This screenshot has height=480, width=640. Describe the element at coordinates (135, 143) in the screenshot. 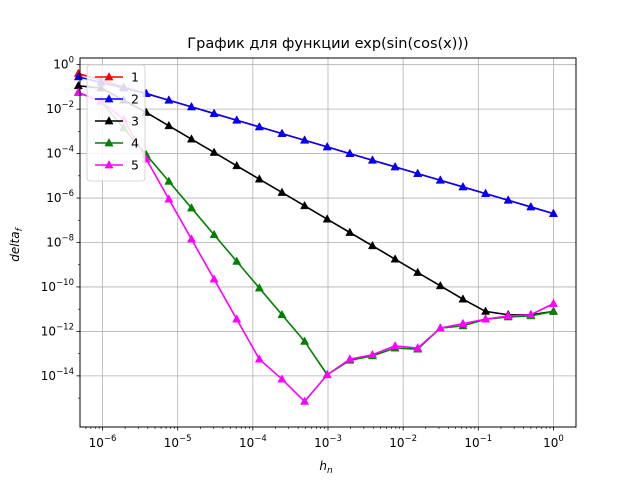

I see `legend-label-4: 4` at that location.